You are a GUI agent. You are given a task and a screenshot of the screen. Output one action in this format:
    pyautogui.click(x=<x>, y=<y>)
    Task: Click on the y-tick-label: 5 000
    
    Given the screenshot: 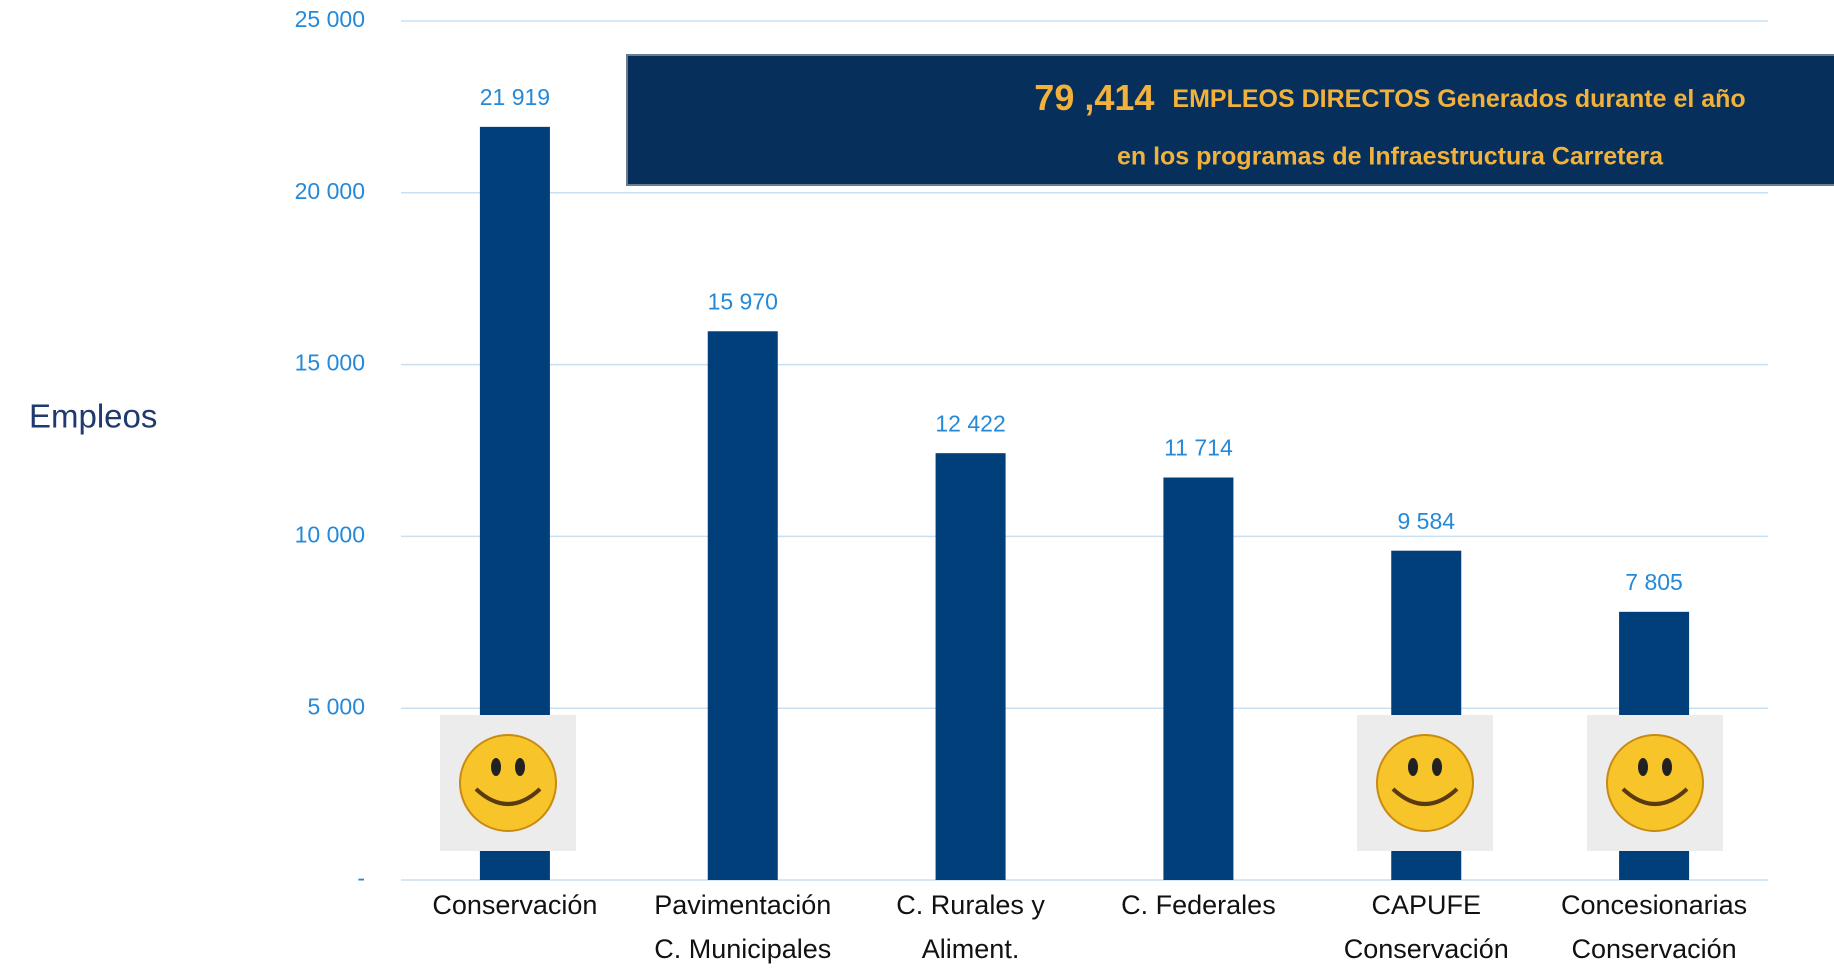 What is the action you would take?
    pyautogui.click(x=336, y=706)
    